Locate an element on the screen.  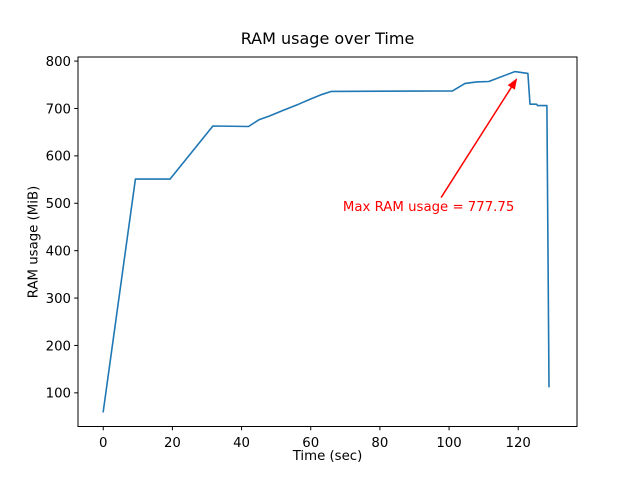
x-axis-label: Time (sec) is located at coordinates (327, 456).